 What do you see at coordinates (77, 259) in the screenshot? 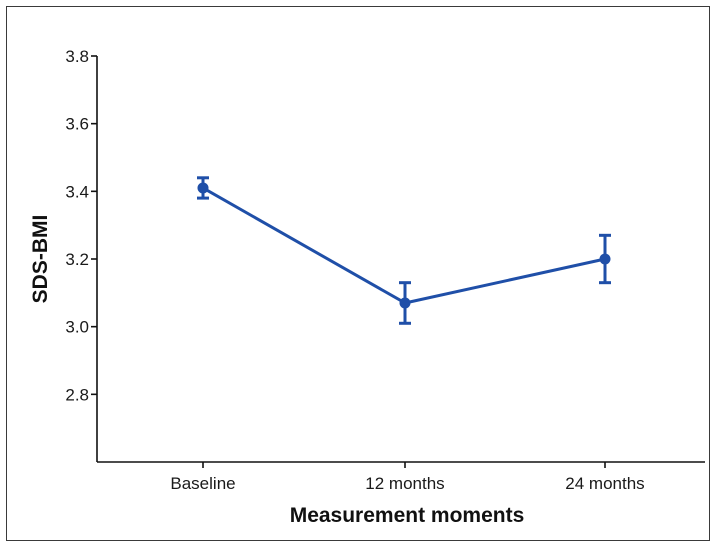
I see `y-tick-label: 3.2` at bounding box center [77, 259].